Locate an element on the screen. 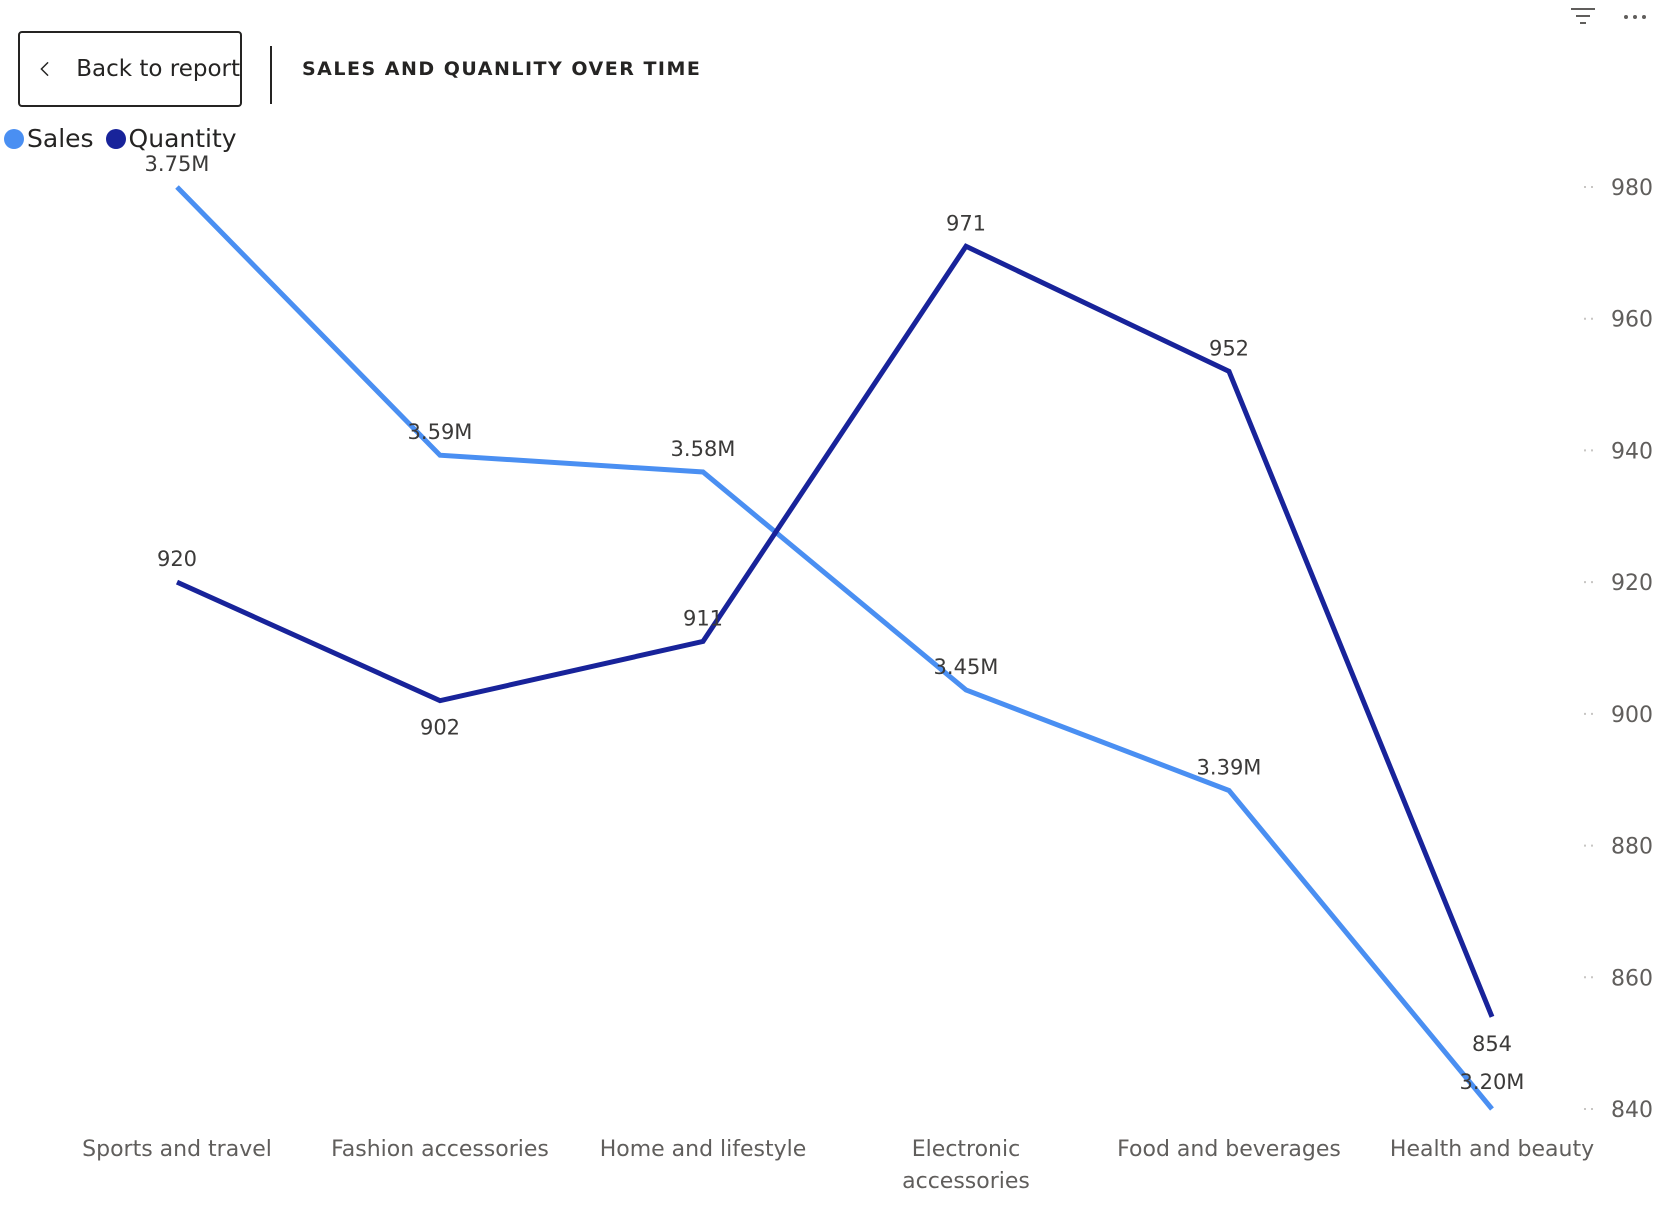 The height and width of the screenshot is (1206, 1660). chart-legend: Sales Quantity is located at coordinates (126, 138).